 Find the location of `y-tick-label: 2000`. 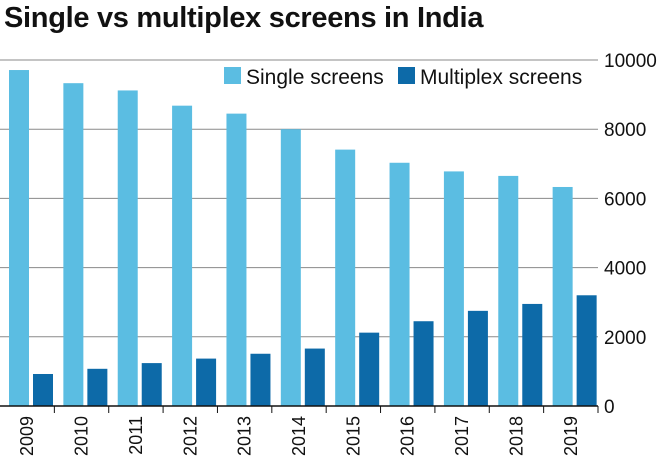

y-tick-label: 2000 is located at coordinates (625, 338).